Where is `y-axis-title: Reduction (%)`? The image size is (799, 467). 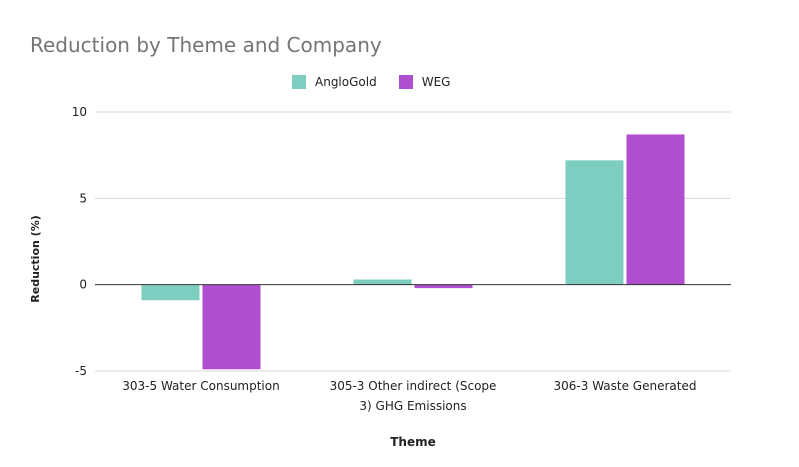 y-axis-title: Reduction (%) is located at coordinates (35, 258).